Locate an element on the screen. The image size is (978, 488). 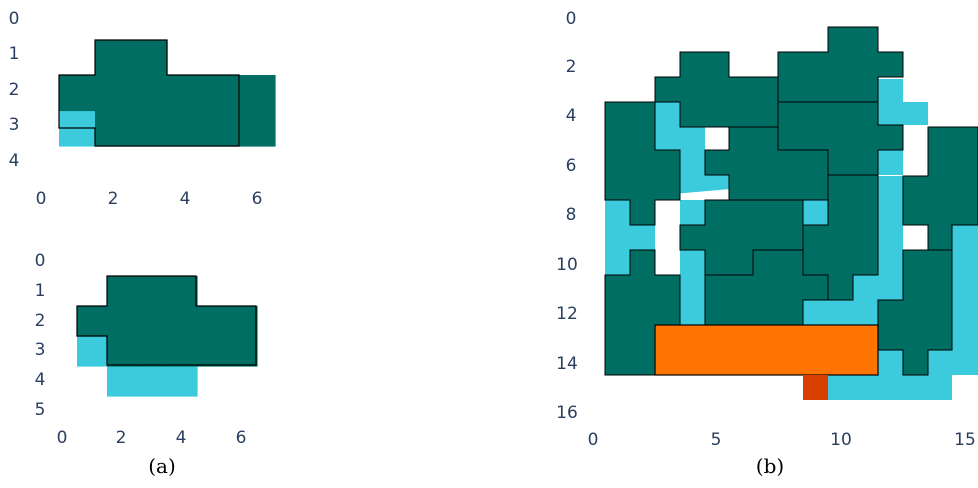
x-tick-label: 15 is located at coordinates (965, 440).